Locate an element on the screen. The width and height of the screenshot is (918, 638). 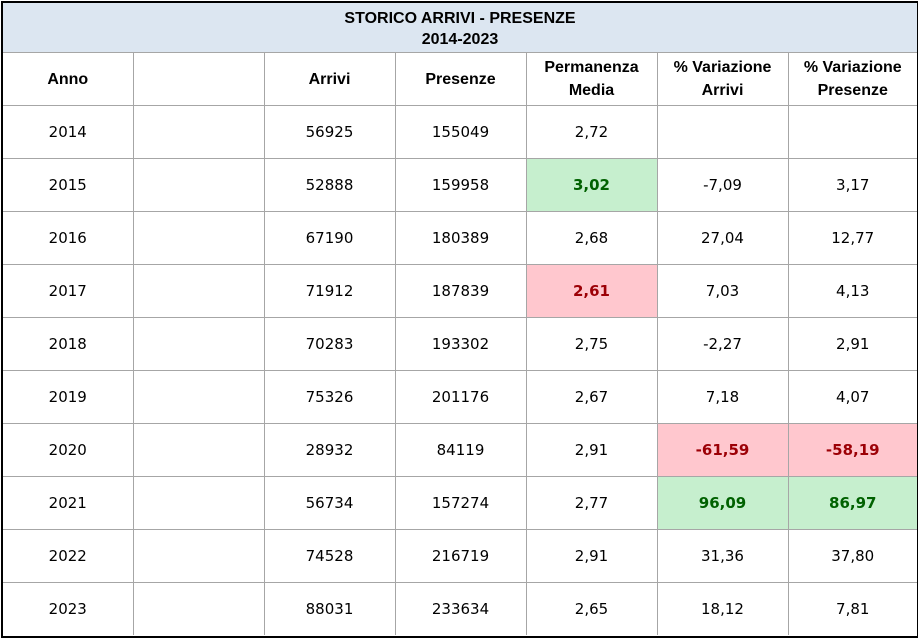
cell-anno: 2016 is located at coordinates (68, 238).